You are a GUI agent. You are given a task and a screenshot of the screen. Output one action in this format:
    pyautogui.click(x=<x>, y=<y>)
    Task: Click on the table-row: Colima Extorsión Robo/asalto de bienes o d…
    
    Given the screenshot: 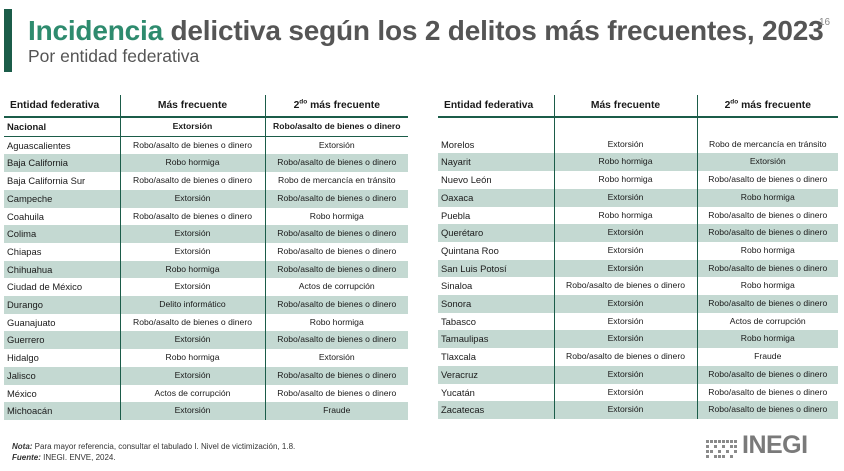 What is the action you would take?
    pyautogui.click(x=206, y=234)
    